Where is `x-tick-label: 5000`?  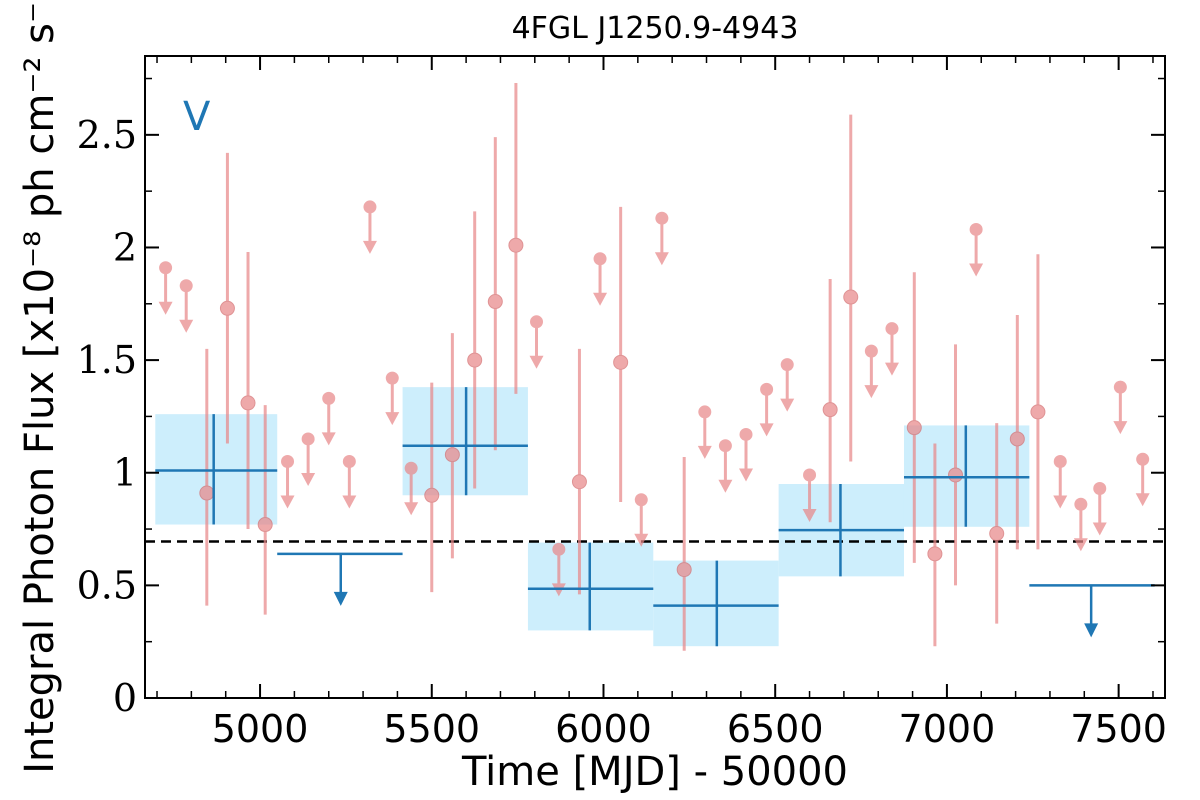 x-tick-label: 5000 is located at coordinates (260, 729).